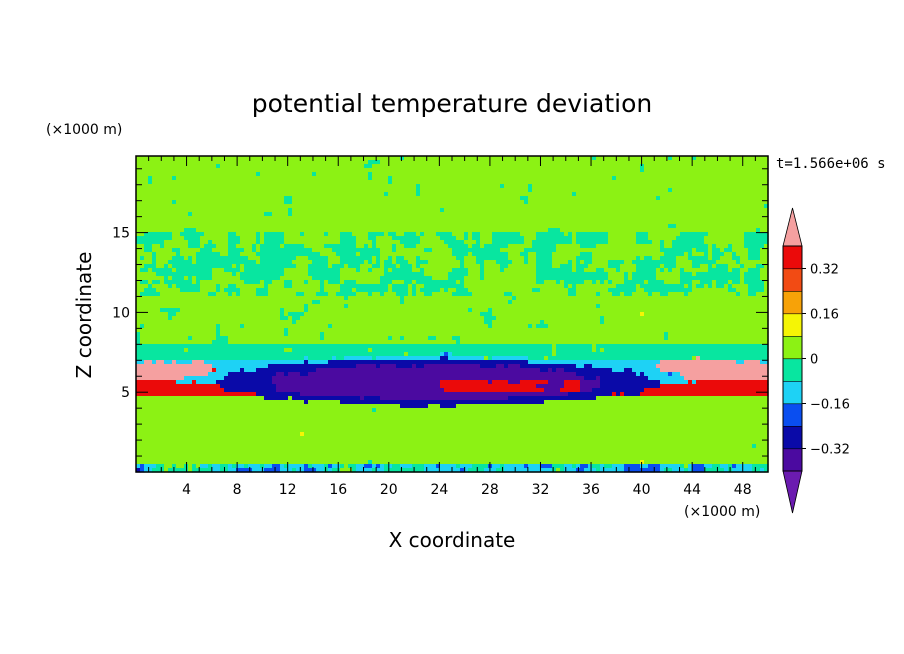 The height and width of the screenshot is (654, 904). Describe the element at coordinates (792, 437) in the screenshot. I see `colorbar-bin` at that location.